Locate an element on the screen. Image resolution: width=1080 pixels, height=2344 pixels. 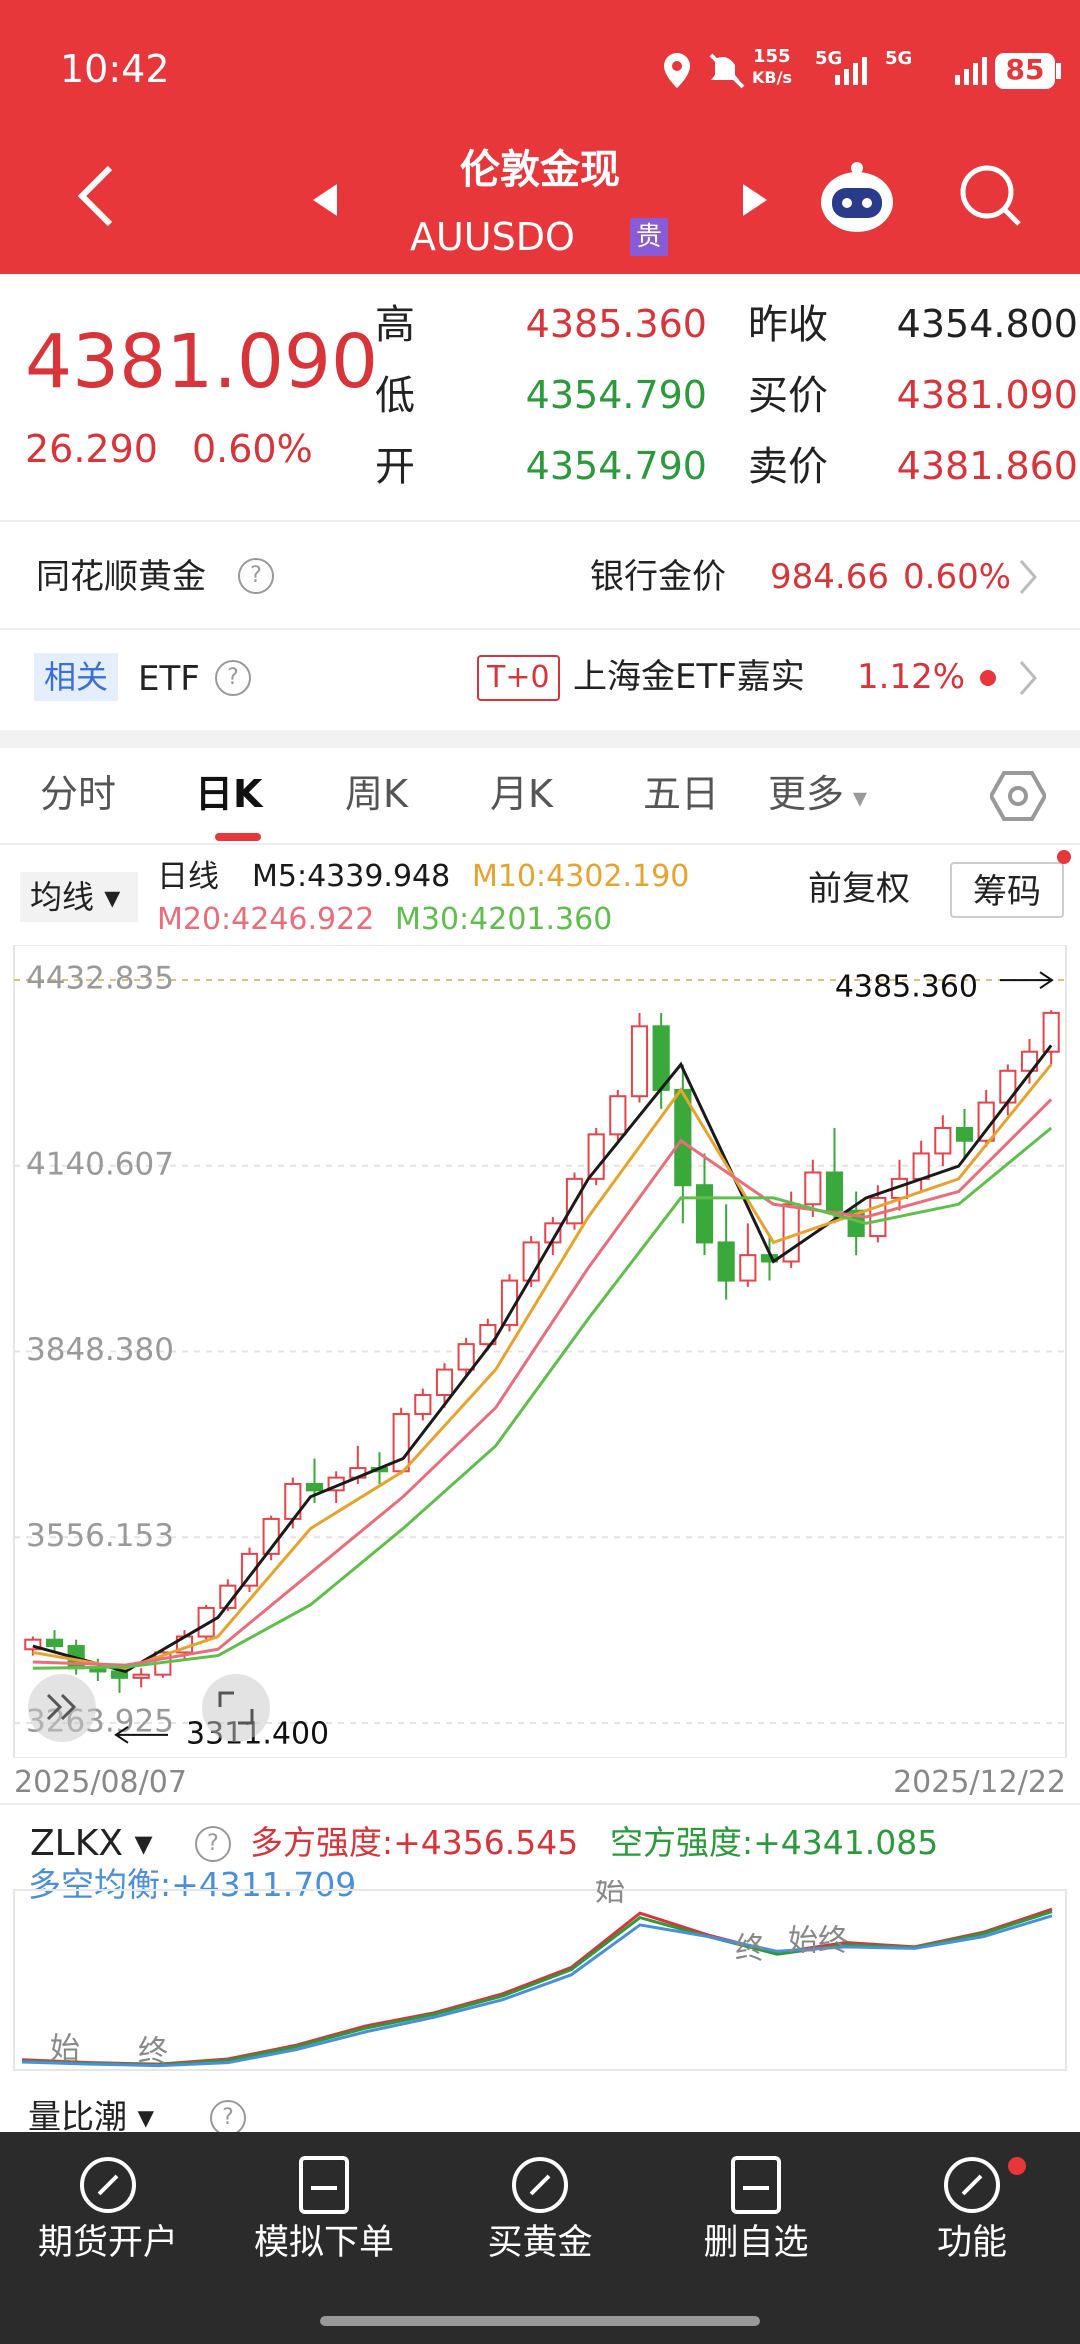
arrow is located at coordinates (141, 1735).